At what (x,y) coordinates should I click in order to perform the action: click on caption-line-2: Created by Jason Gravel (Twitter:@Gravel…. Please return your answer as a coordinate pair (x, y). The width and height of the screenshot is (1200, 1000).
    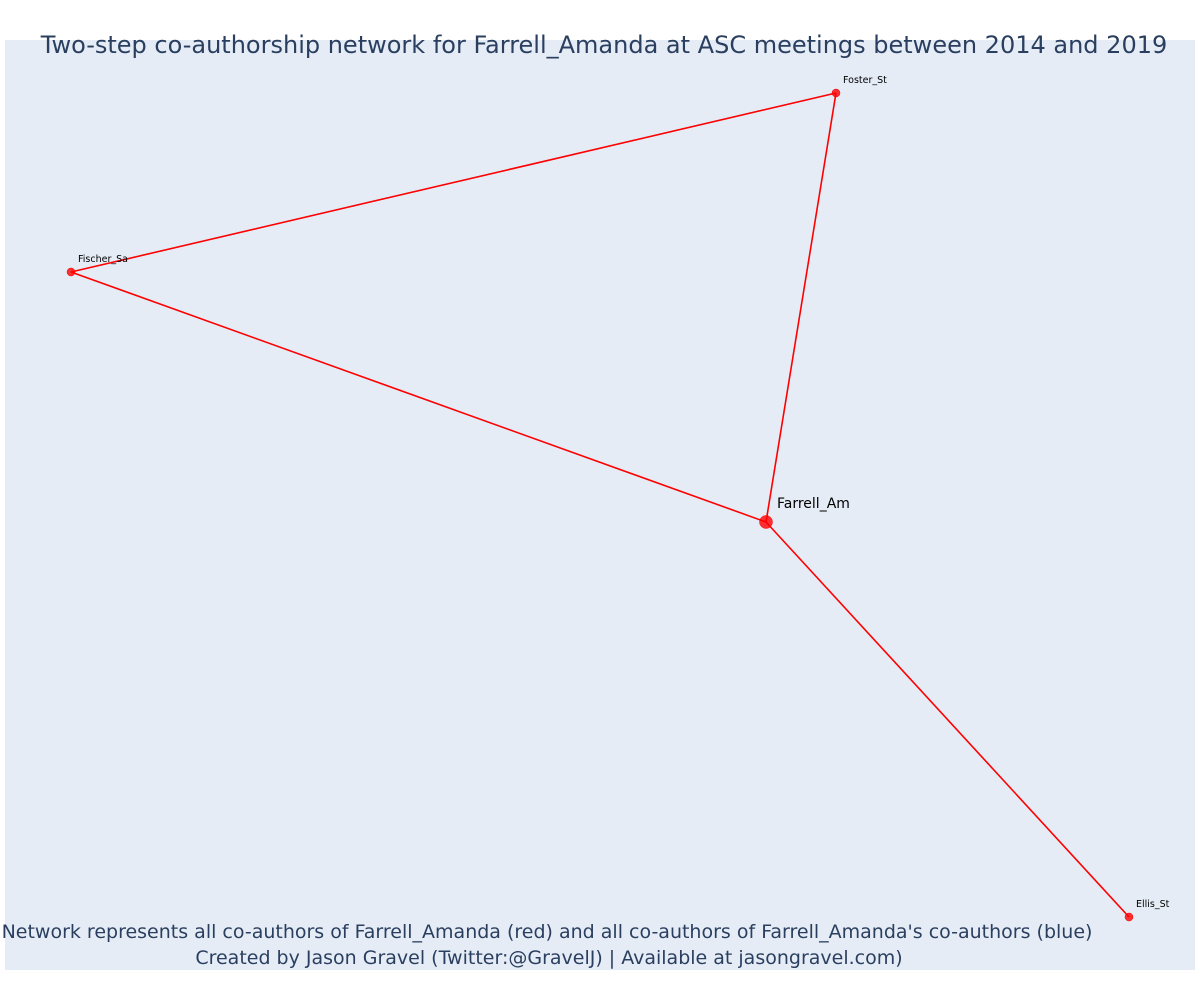
    Looking at the image, I should click on (548, 958).